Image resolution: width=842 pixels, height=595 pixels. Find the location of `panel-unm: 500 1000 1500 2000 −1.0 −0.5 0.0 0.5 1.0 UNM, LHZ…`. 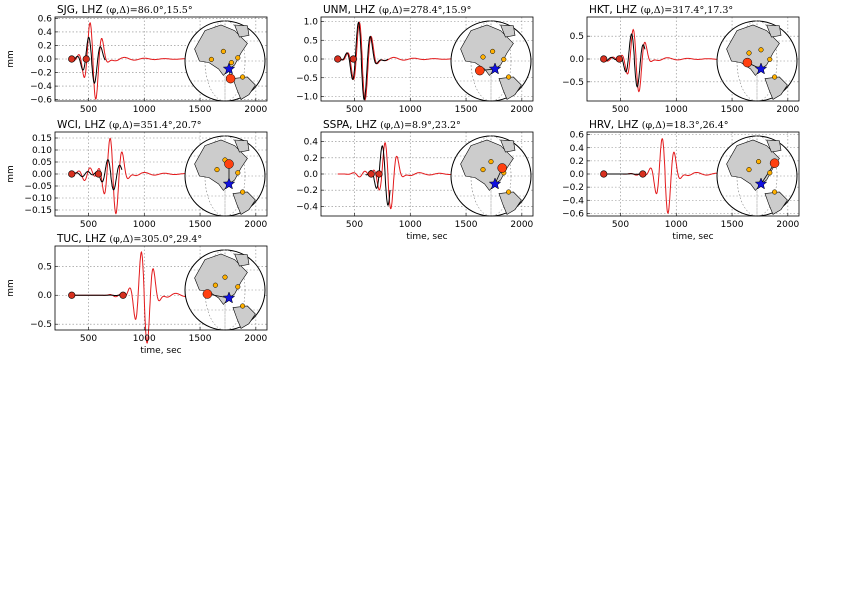

panel-unm: 500 1000 1500 2000 −1.0 −0.5 0.0 0.5 1.0 UNM, LHZ… is located at coordinates (414, 59).